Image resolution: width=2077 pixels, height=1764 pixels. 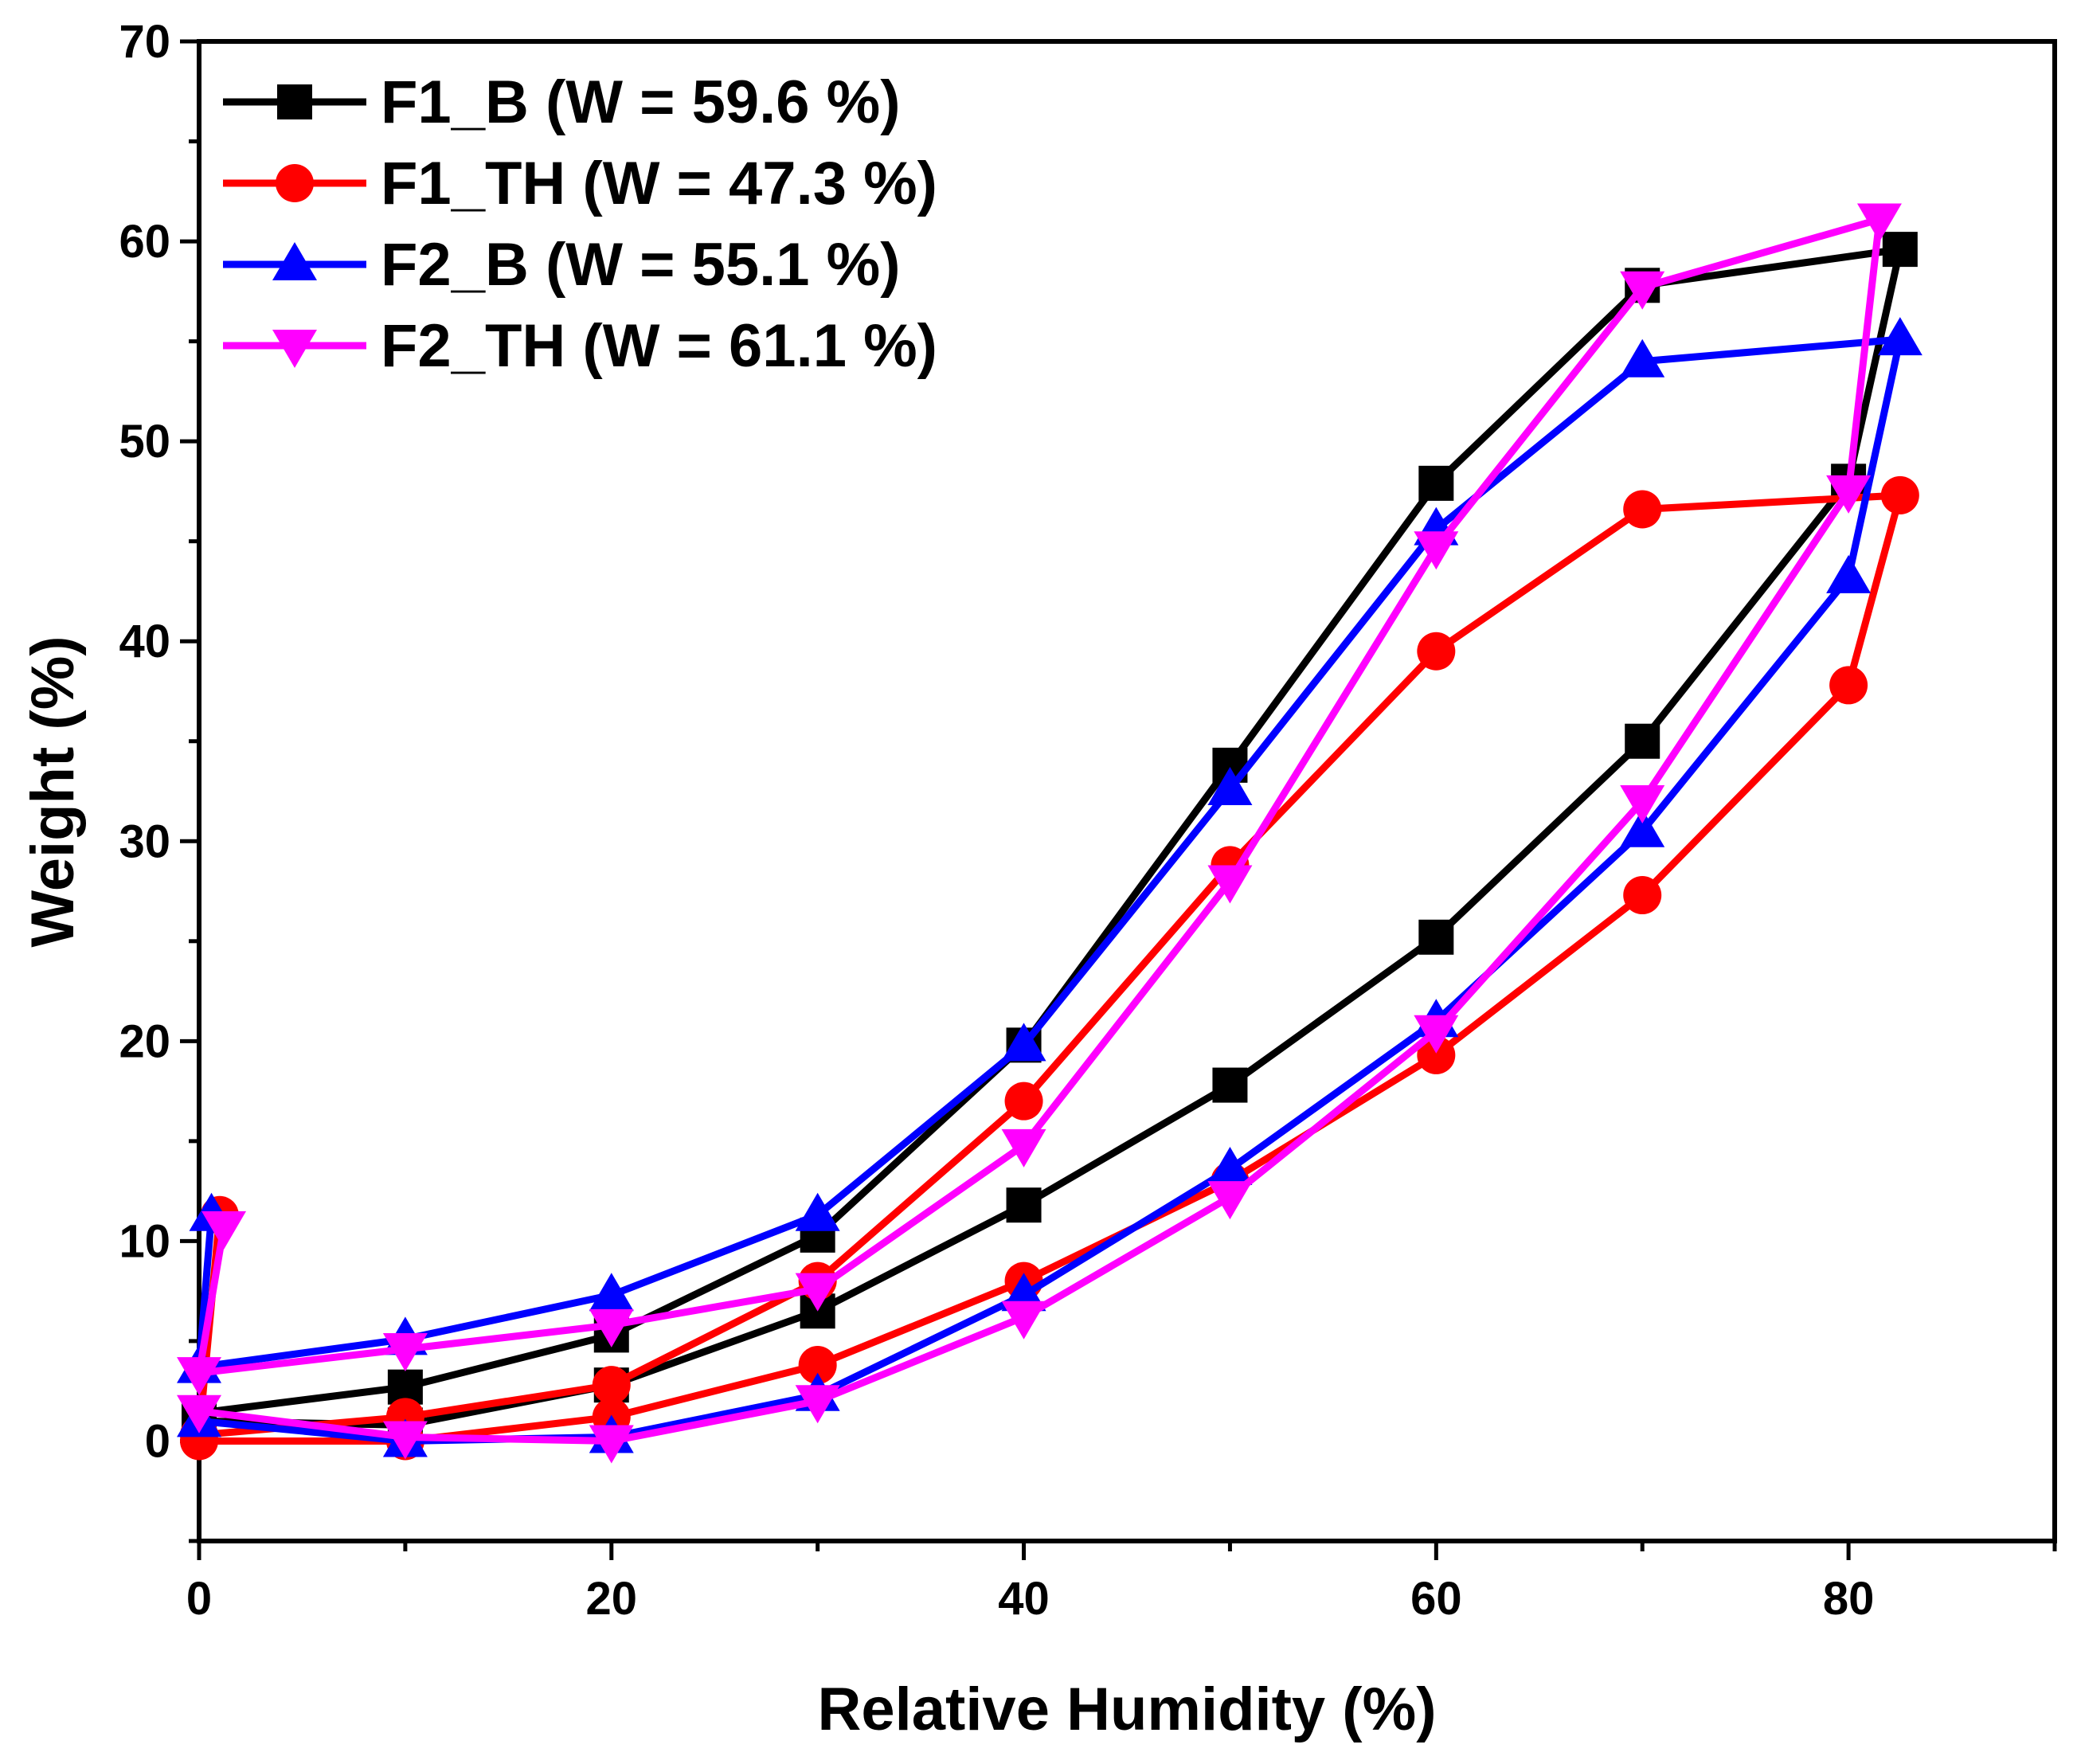 What do you see at coordinates (145, 42) in the screenshot?
I see `y-tick-label: 70` at bounding box center [145, 42].